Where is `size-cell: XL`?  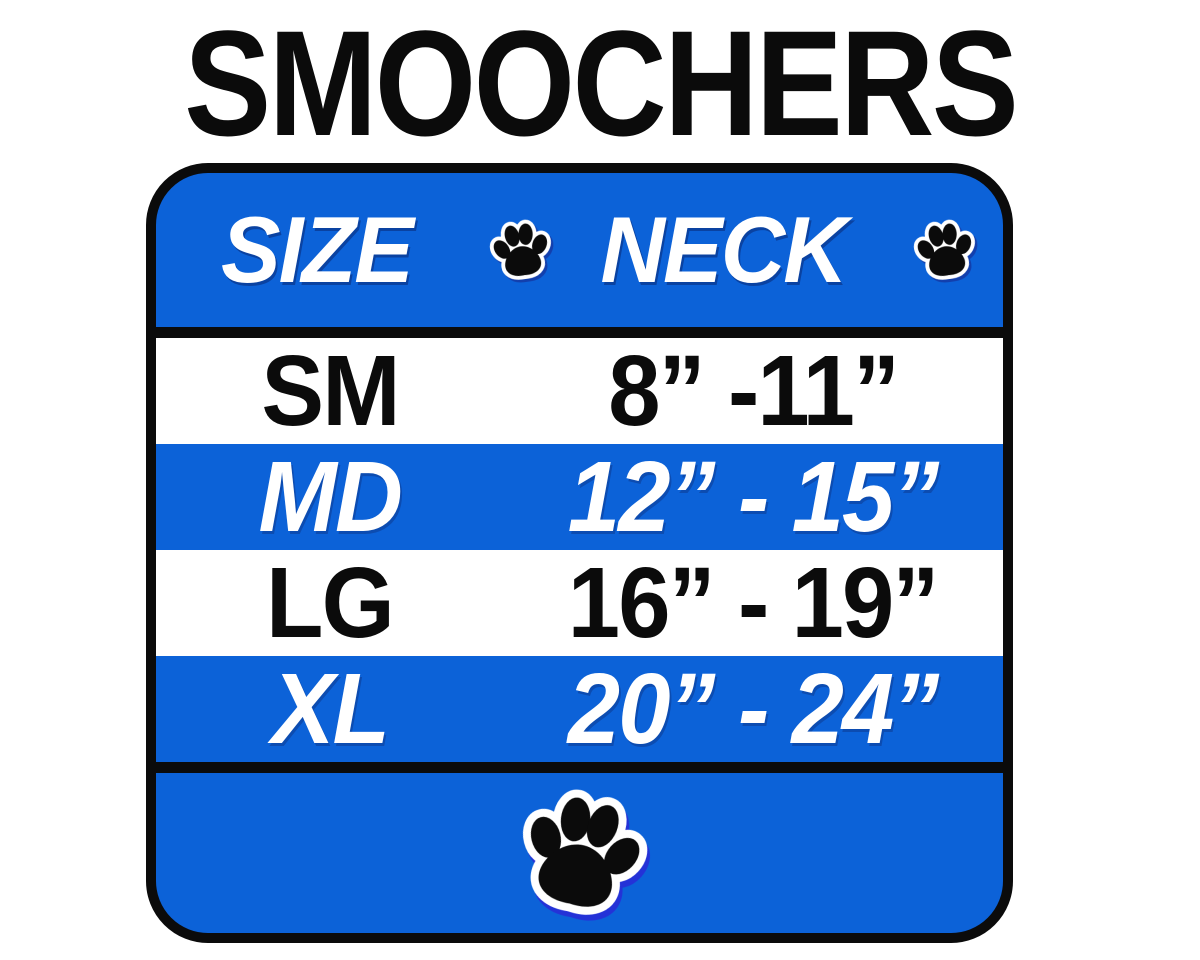 size-cell: XL is located at coordinates (329, 709).